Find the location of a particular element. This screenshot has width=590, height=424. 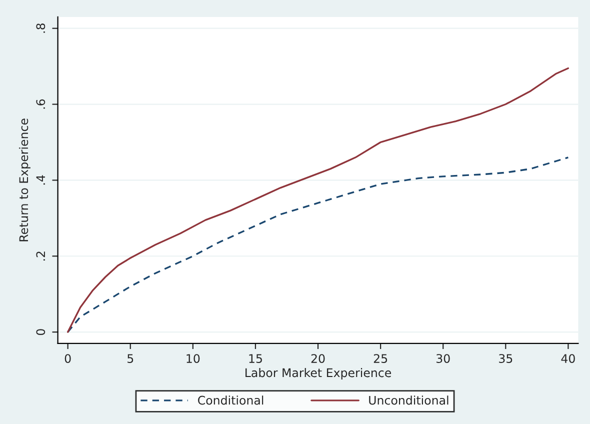

x-tick-label: 5 is located at coordinates (131, 358).